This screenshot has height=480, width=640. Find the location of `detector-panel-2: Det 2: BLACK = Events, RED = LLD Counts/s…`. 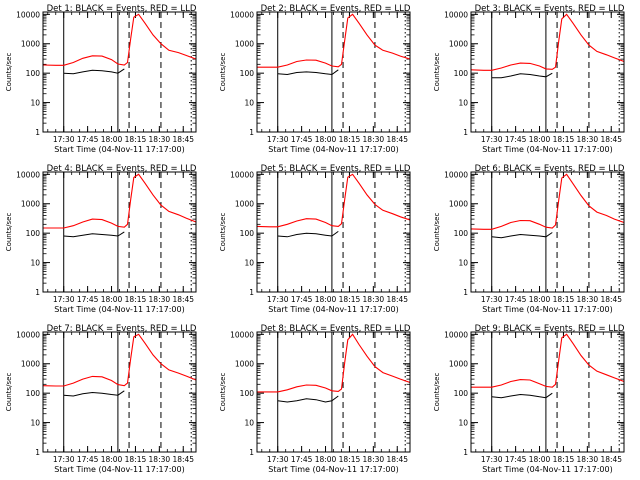

detector-panel-2: Det 2: BLACK = Events, RED = LLD Counts/s… is located at coordinates (315, 79).